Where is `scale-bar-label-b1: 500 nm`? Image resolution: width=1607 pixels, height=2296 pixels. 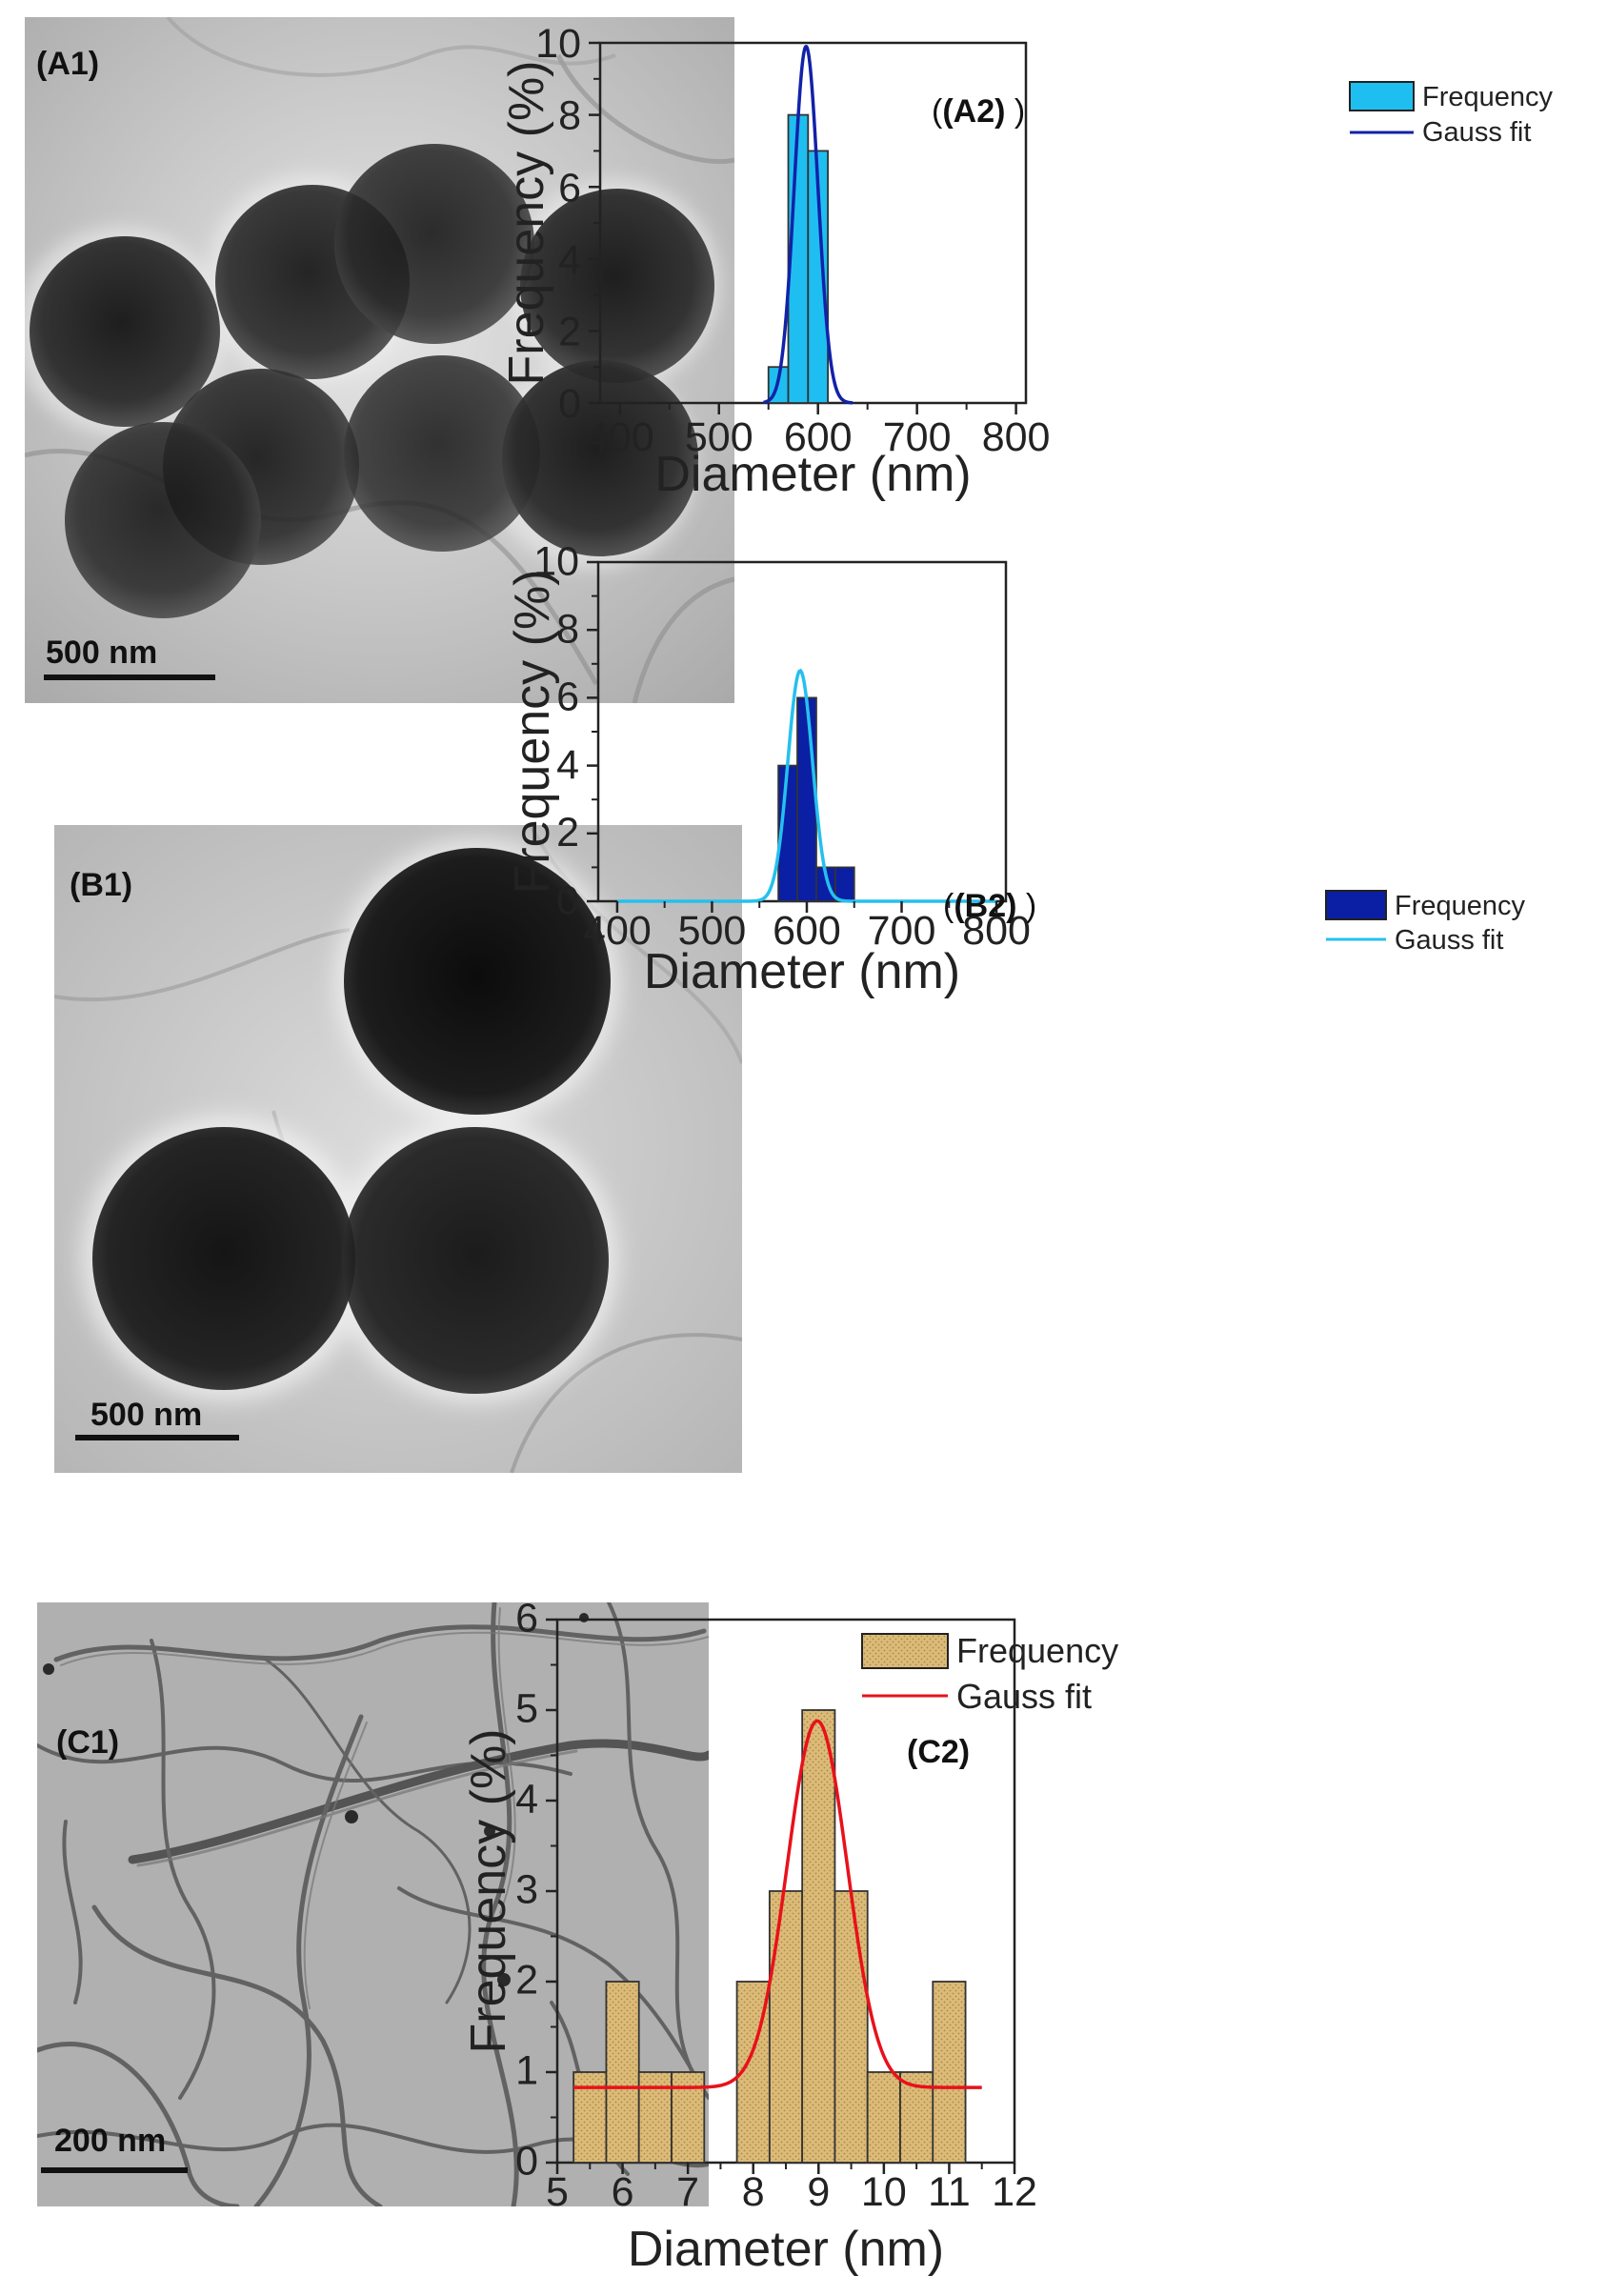 scale-bar-label-b1: 500 nm is located at coordinates (146, 1415).